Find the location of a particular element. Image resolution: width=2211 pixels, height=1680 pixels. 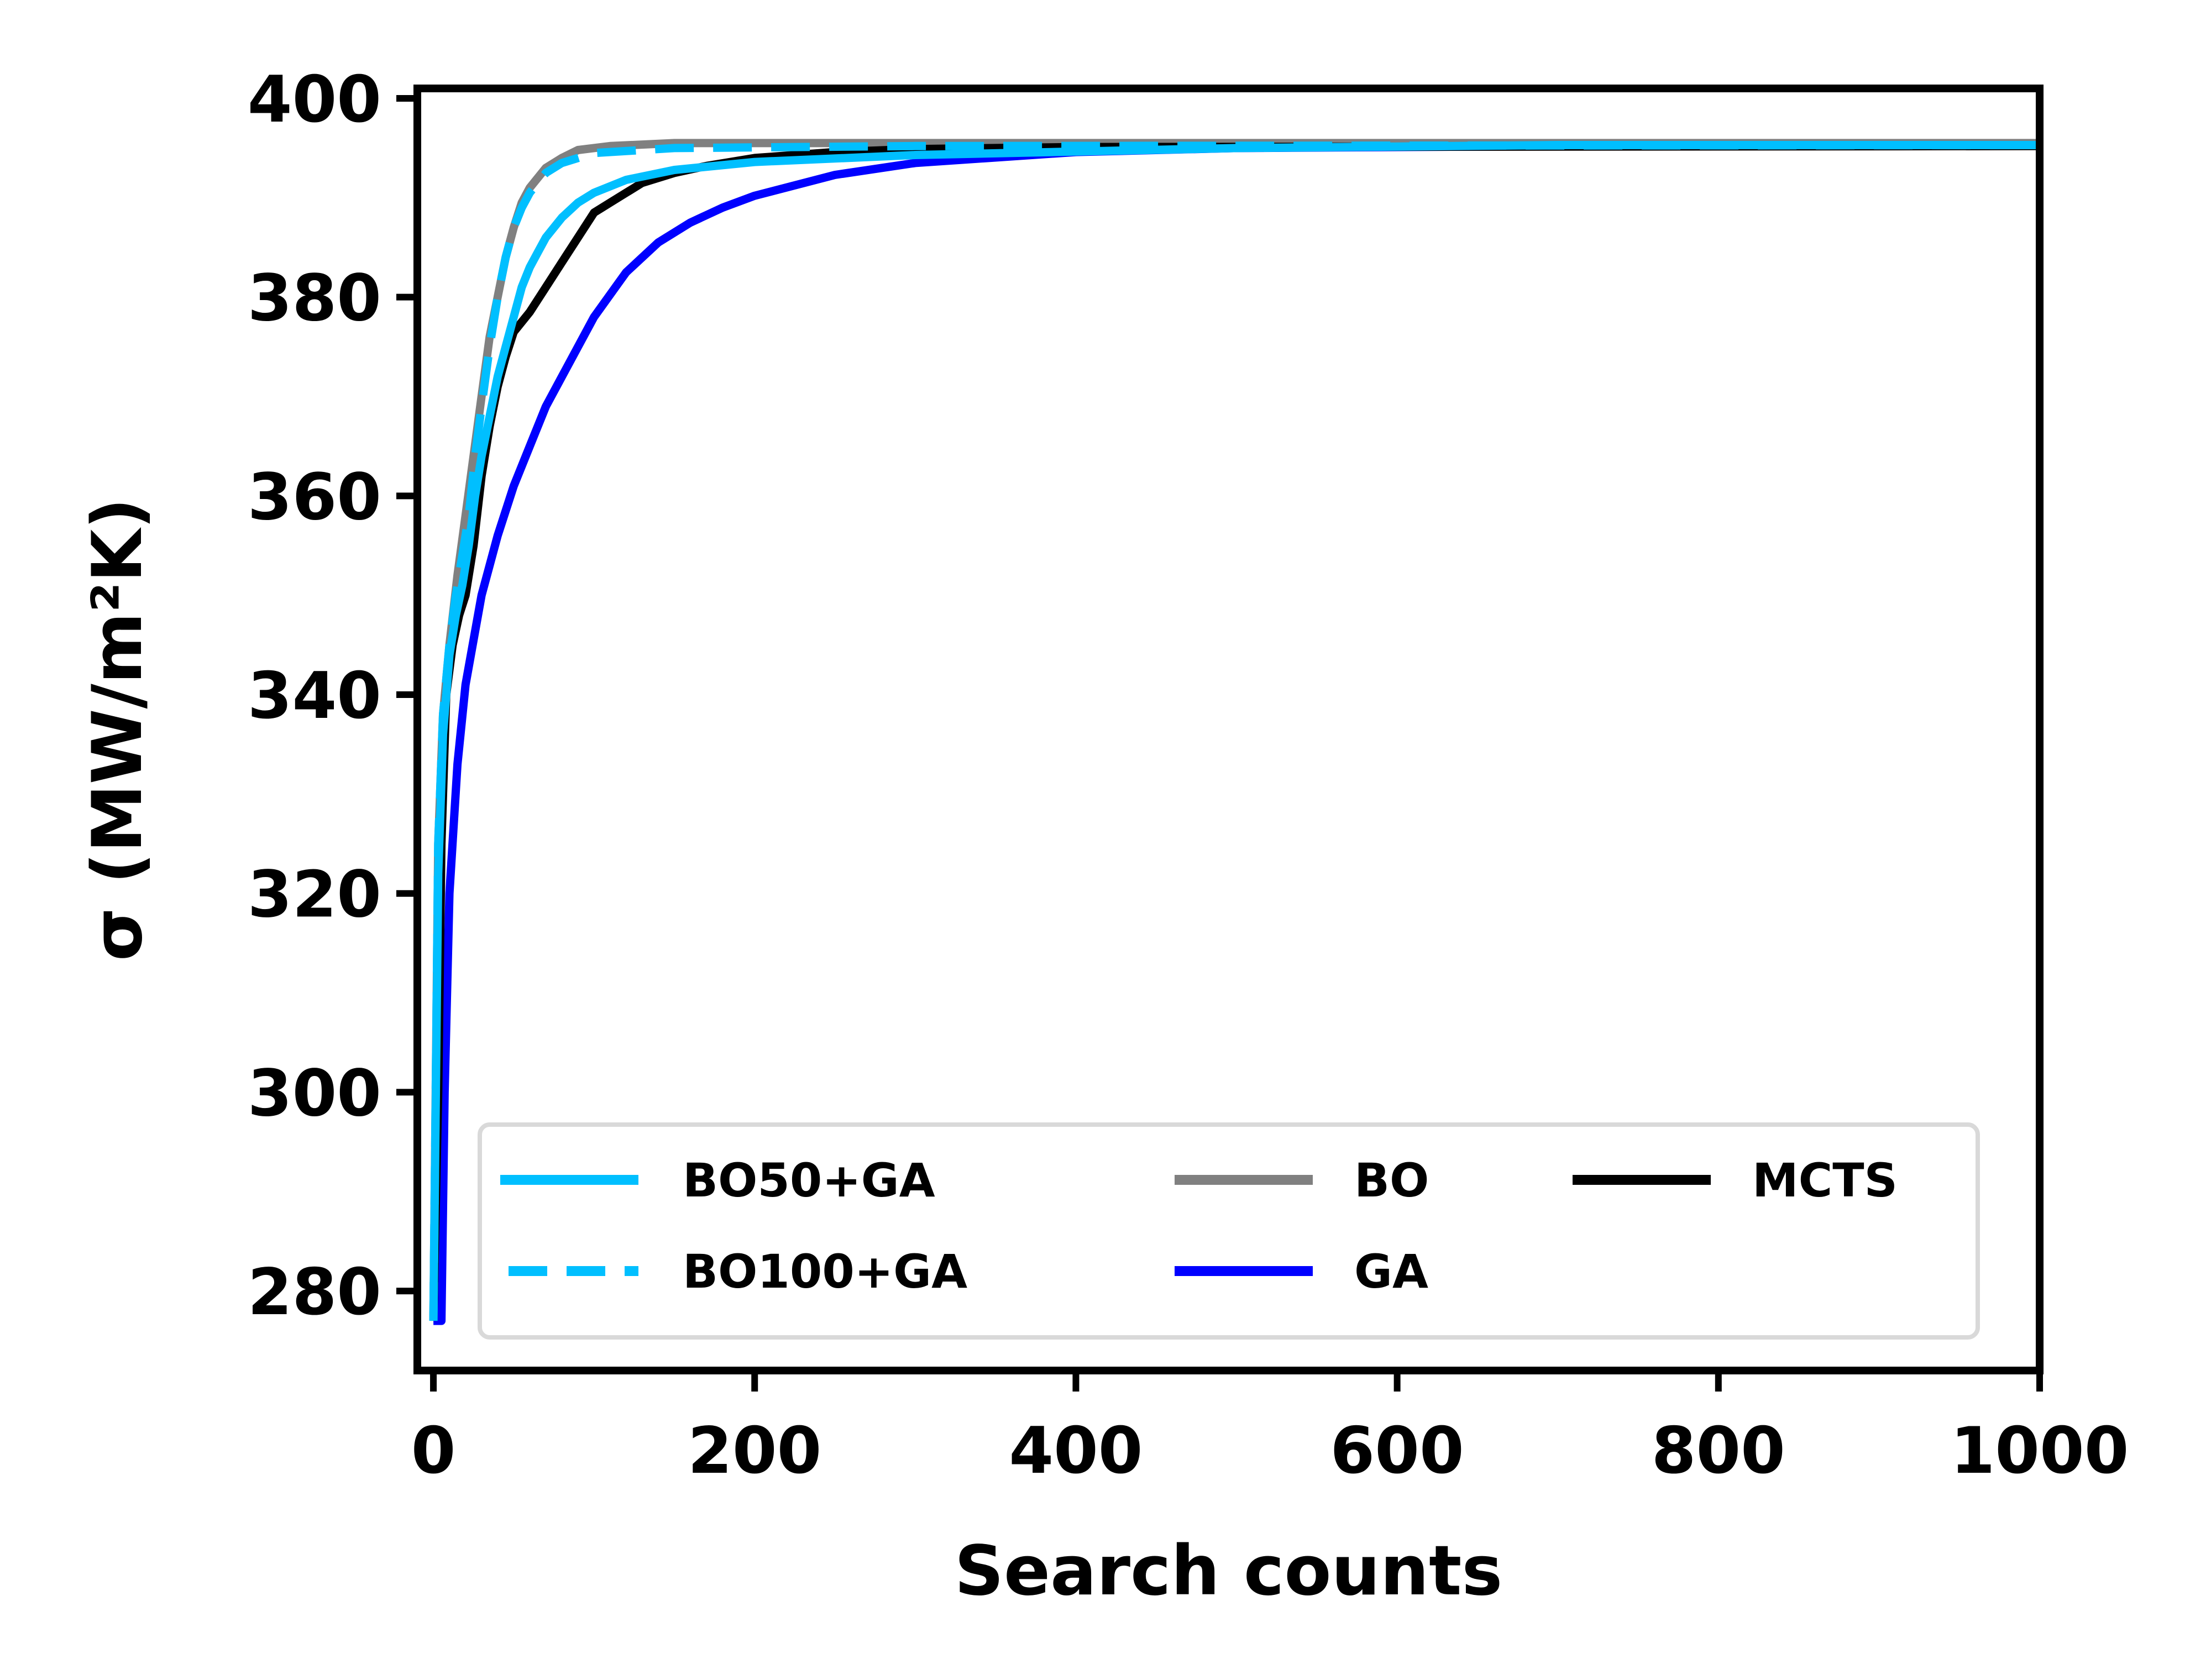

x-axis-label: Search counts is located at coordinates (1229, 1571).